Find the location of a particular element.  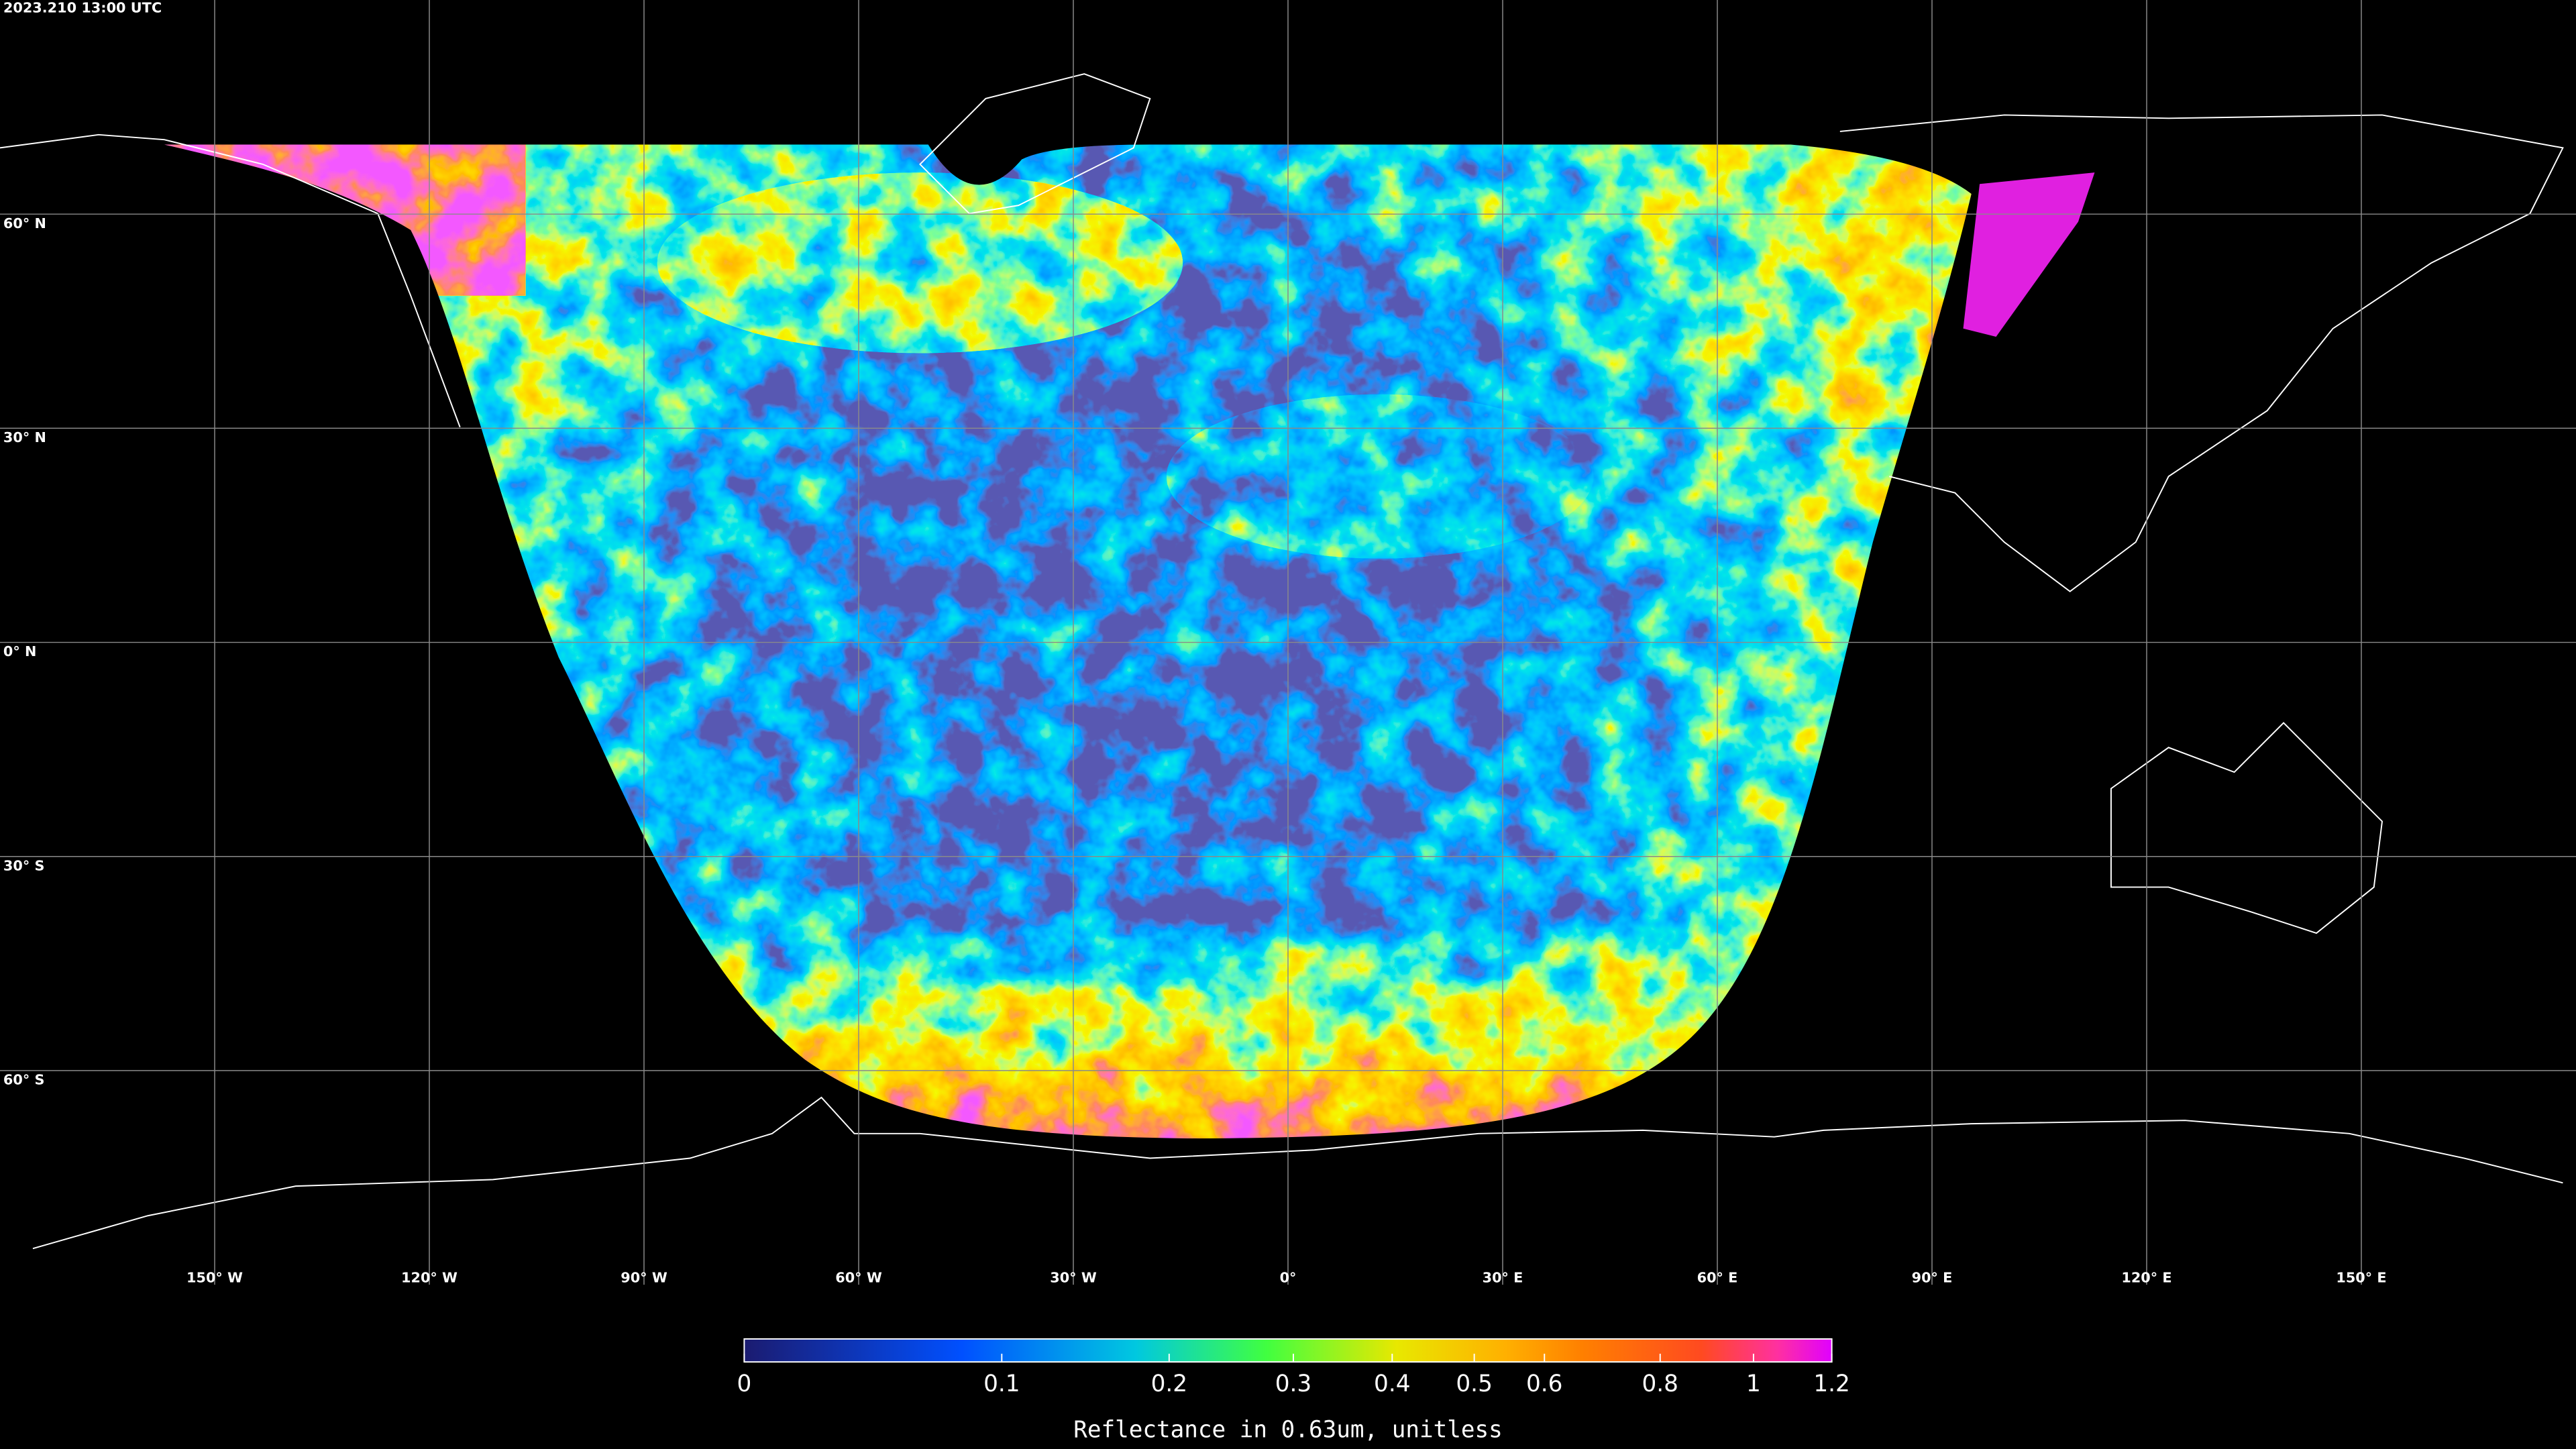

colorbar-tick-label: 0.6 is located at coordinates (1544, 1384).